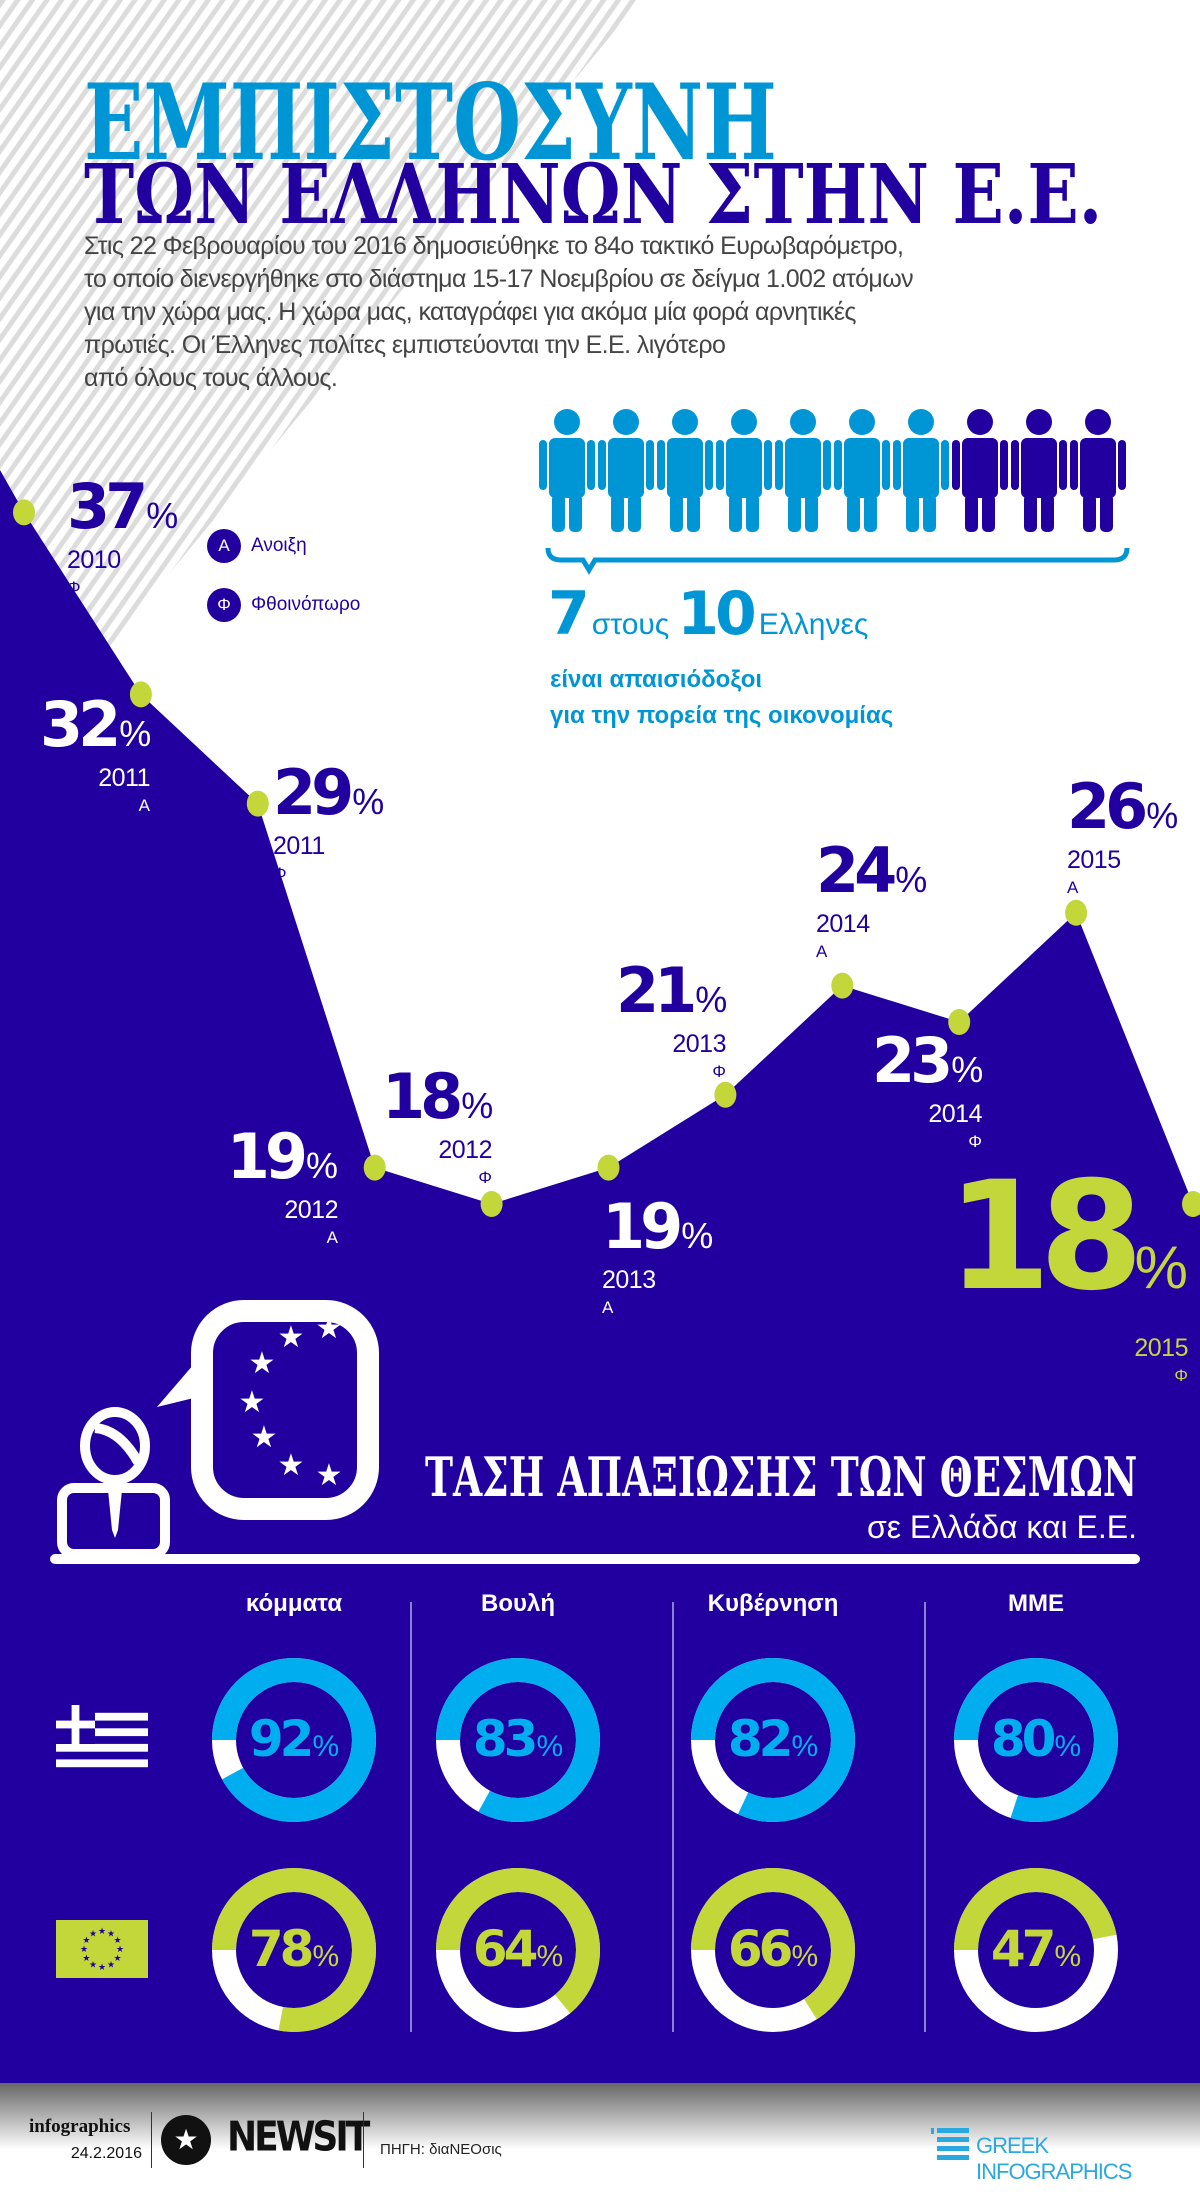 The width and height of the screenshot is (1200, 2194). Describe the element at coordinates (279, 545) in the screenshot. I see `legend-spring-label: Ανοιξη` at that location.